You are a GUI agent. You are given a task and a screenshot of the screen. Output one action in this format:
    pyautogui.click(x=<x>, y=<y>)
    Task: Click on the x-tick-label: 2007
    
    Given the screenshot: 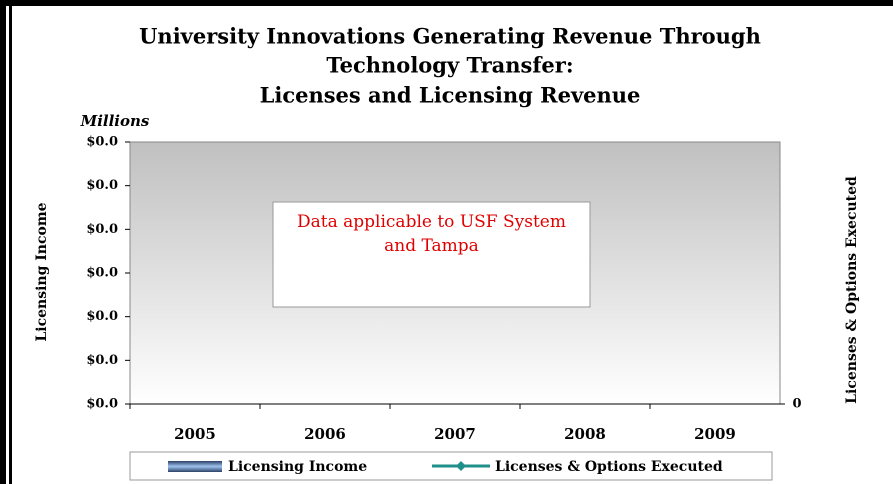 What is the action you would take?
    pyautogui.click(x=455, y=434)
    